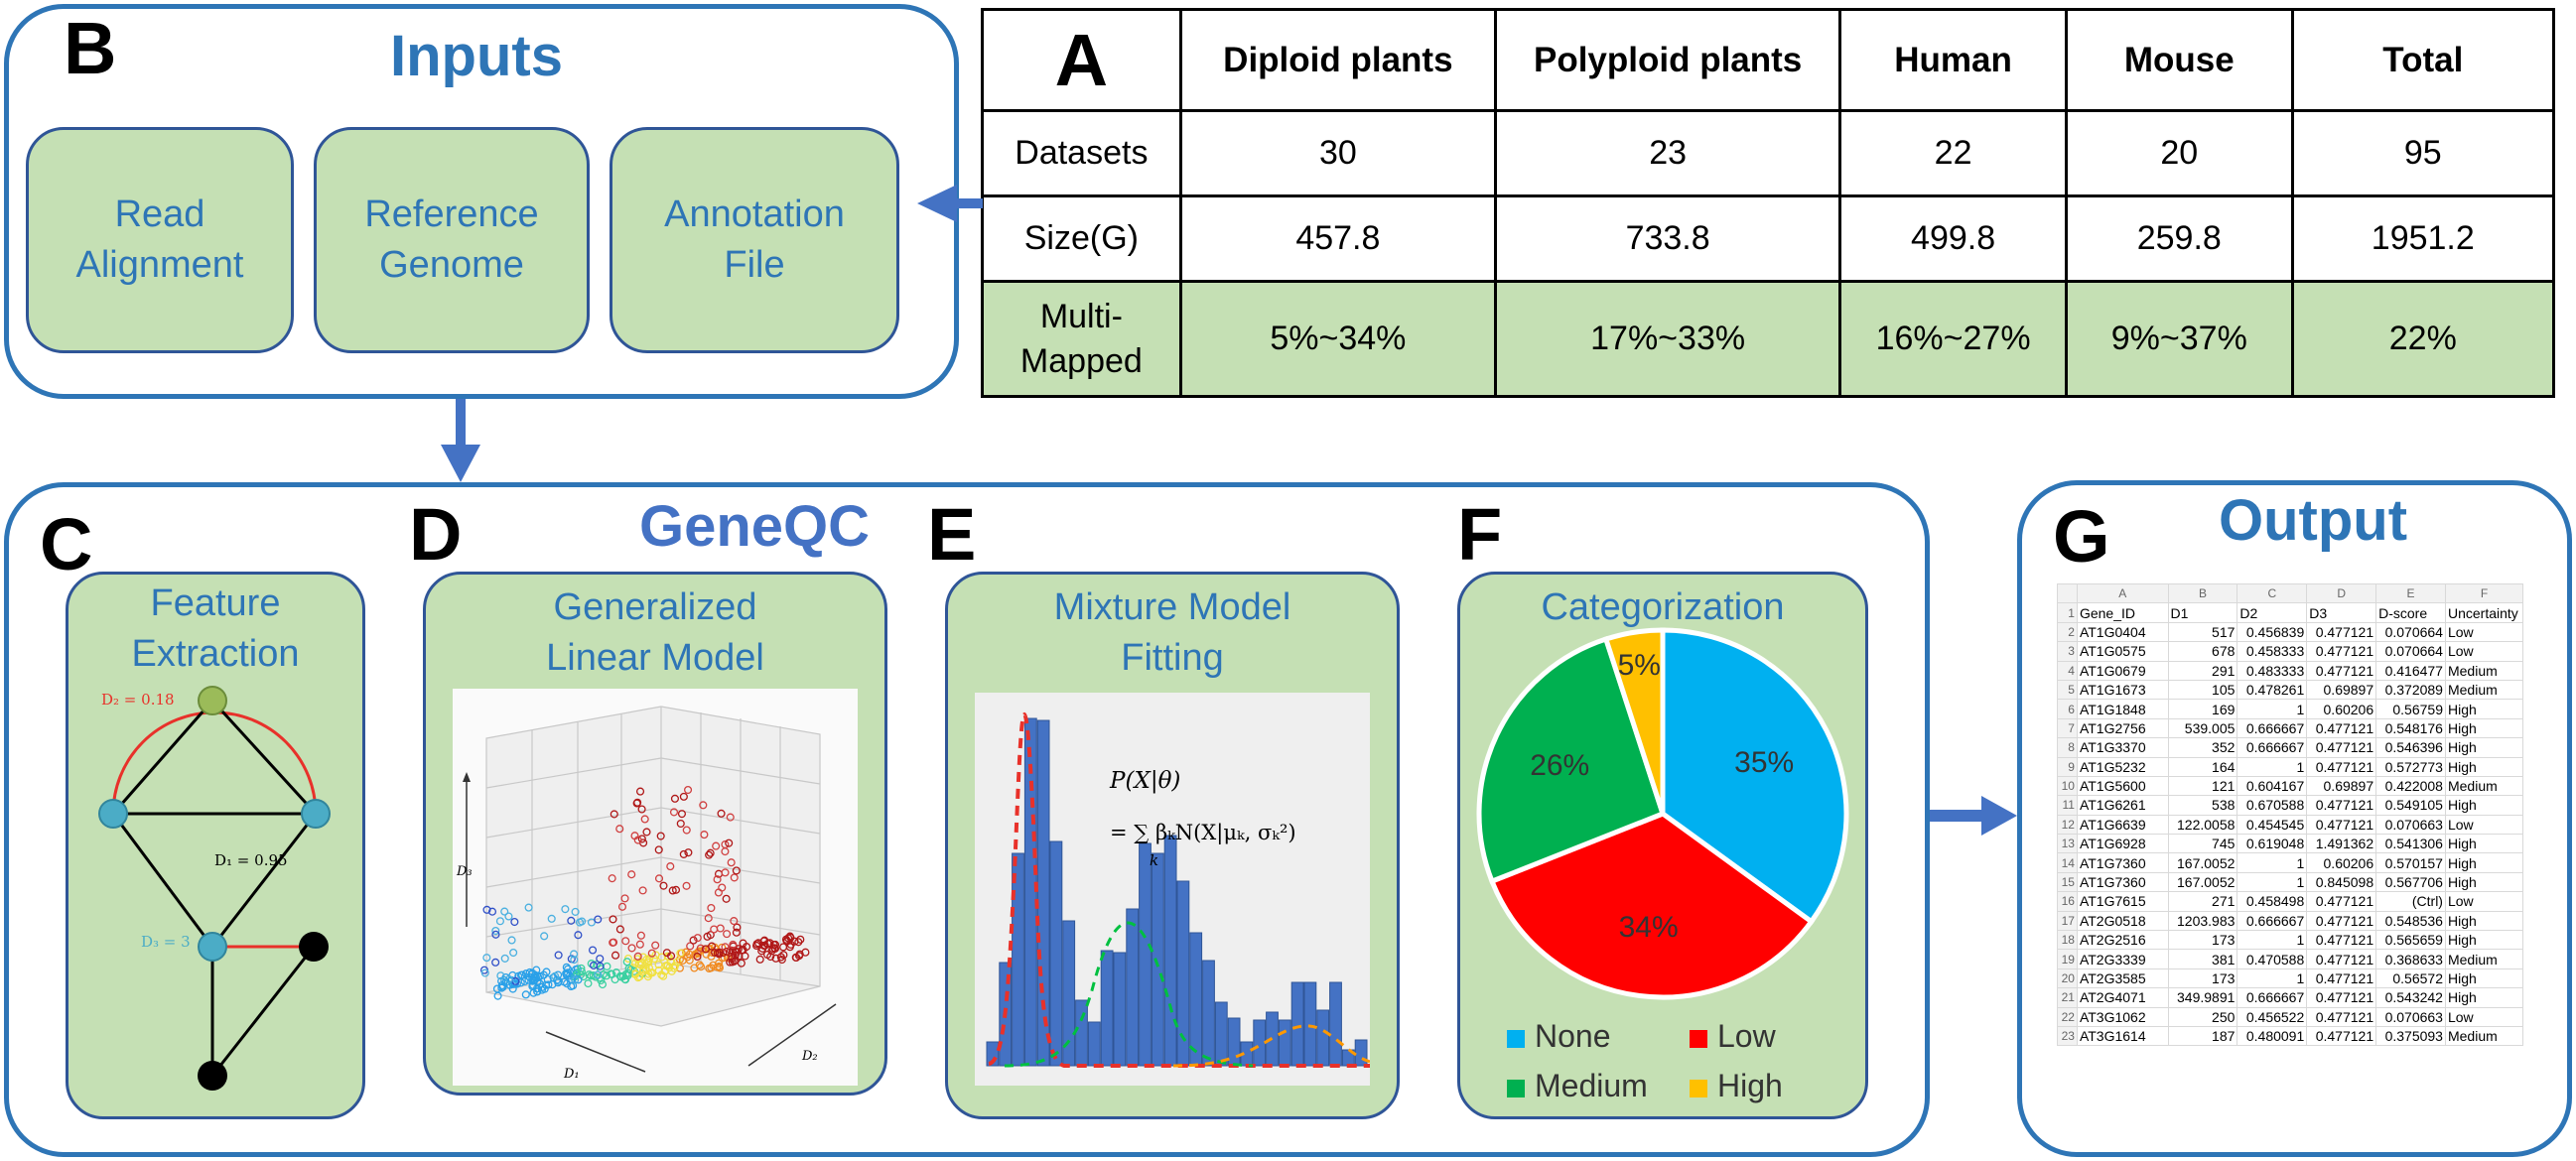 The image size is (2576, 1161). What do you see at coordinates (212, 1076) in the screenshot?
I see `graph-node-black-bottom` at bounding box center [212, 1076].